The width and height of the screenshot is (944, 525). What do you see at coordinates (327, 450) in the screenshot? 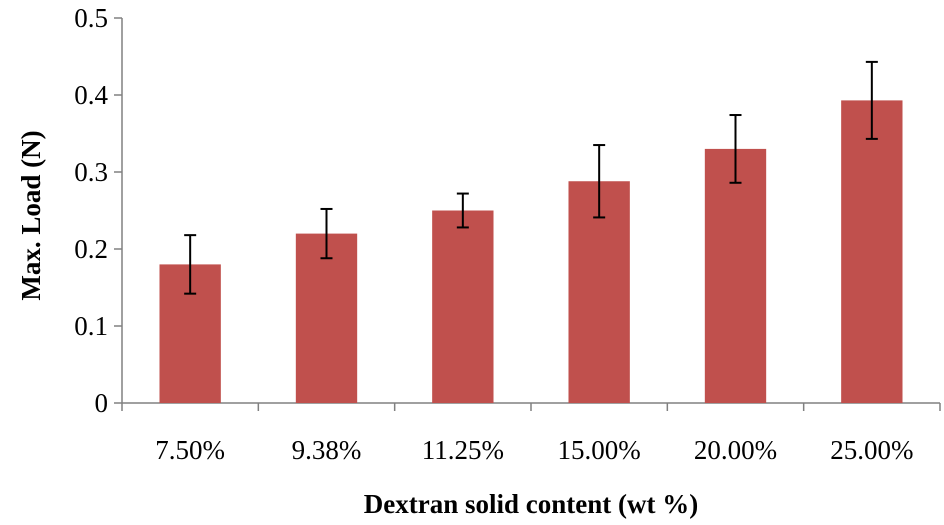
I see `x-tick-label: 9.38%` at bounding box center [327, 450].